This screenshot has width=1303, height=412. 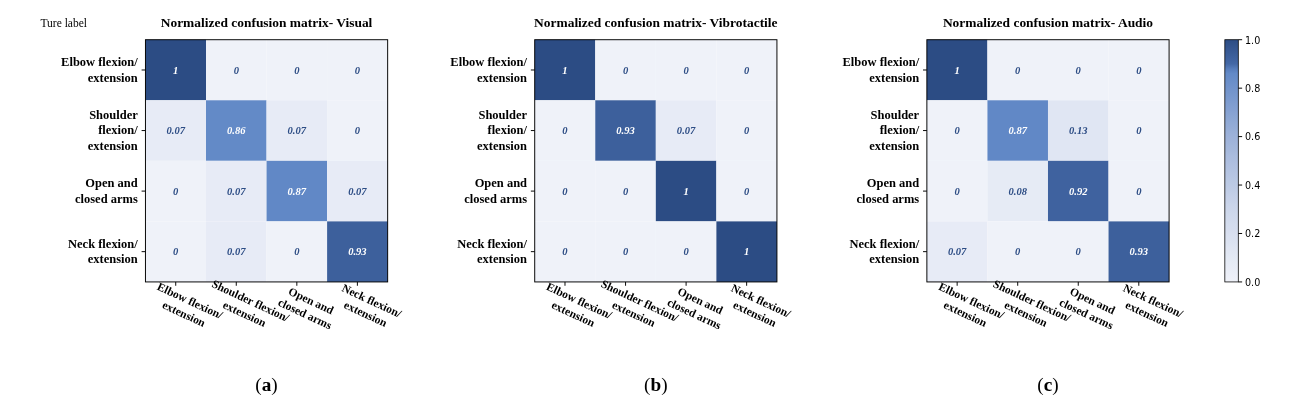 I want to click on text: (c), so click(x=1048, y=384).